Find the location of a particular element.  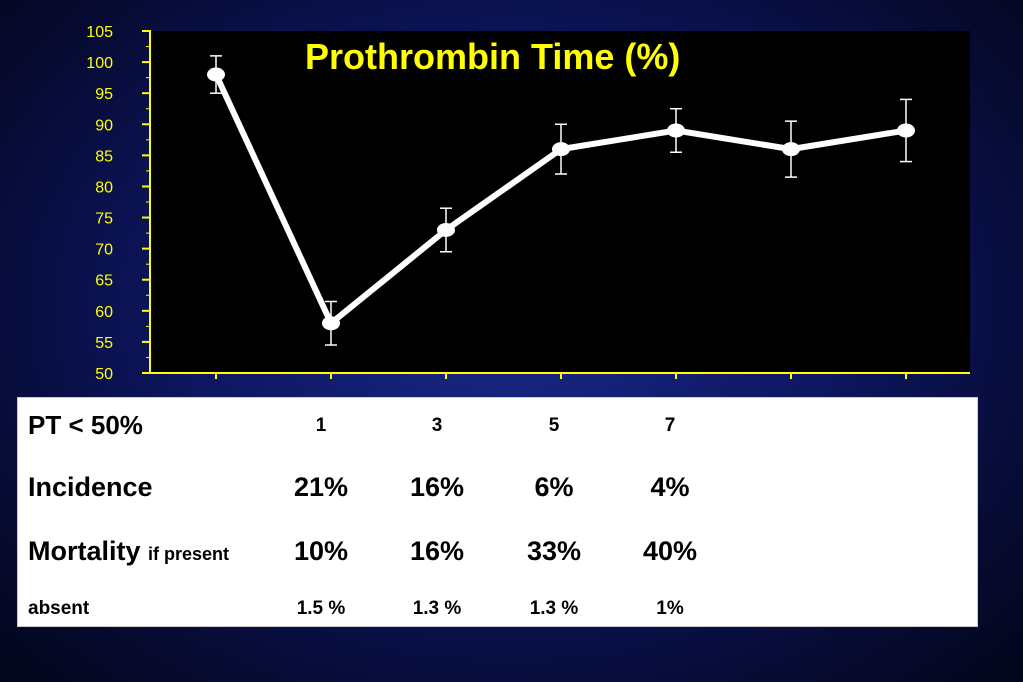

y-tick-label: 85 is located at coordinates (104, 156).